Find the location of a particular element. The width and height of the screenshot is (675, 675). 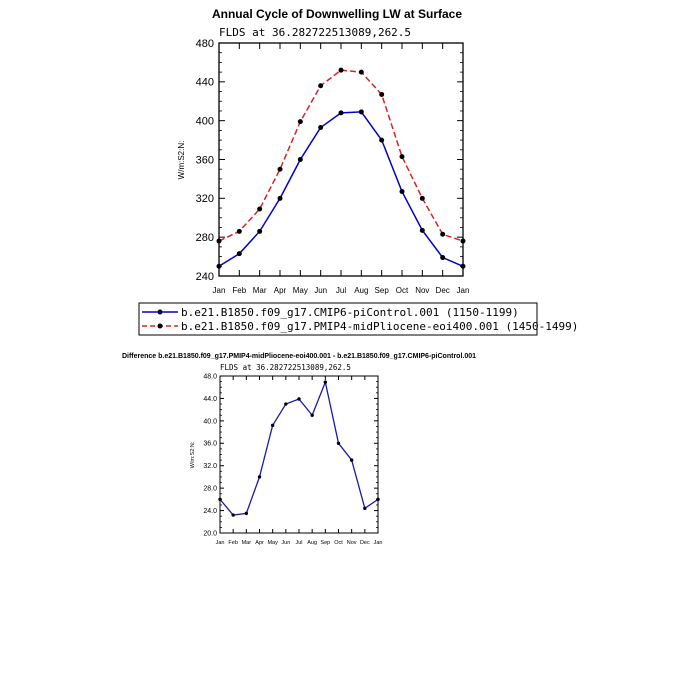

y-tick-label: 36.0 is located at coordinates (210, 444).